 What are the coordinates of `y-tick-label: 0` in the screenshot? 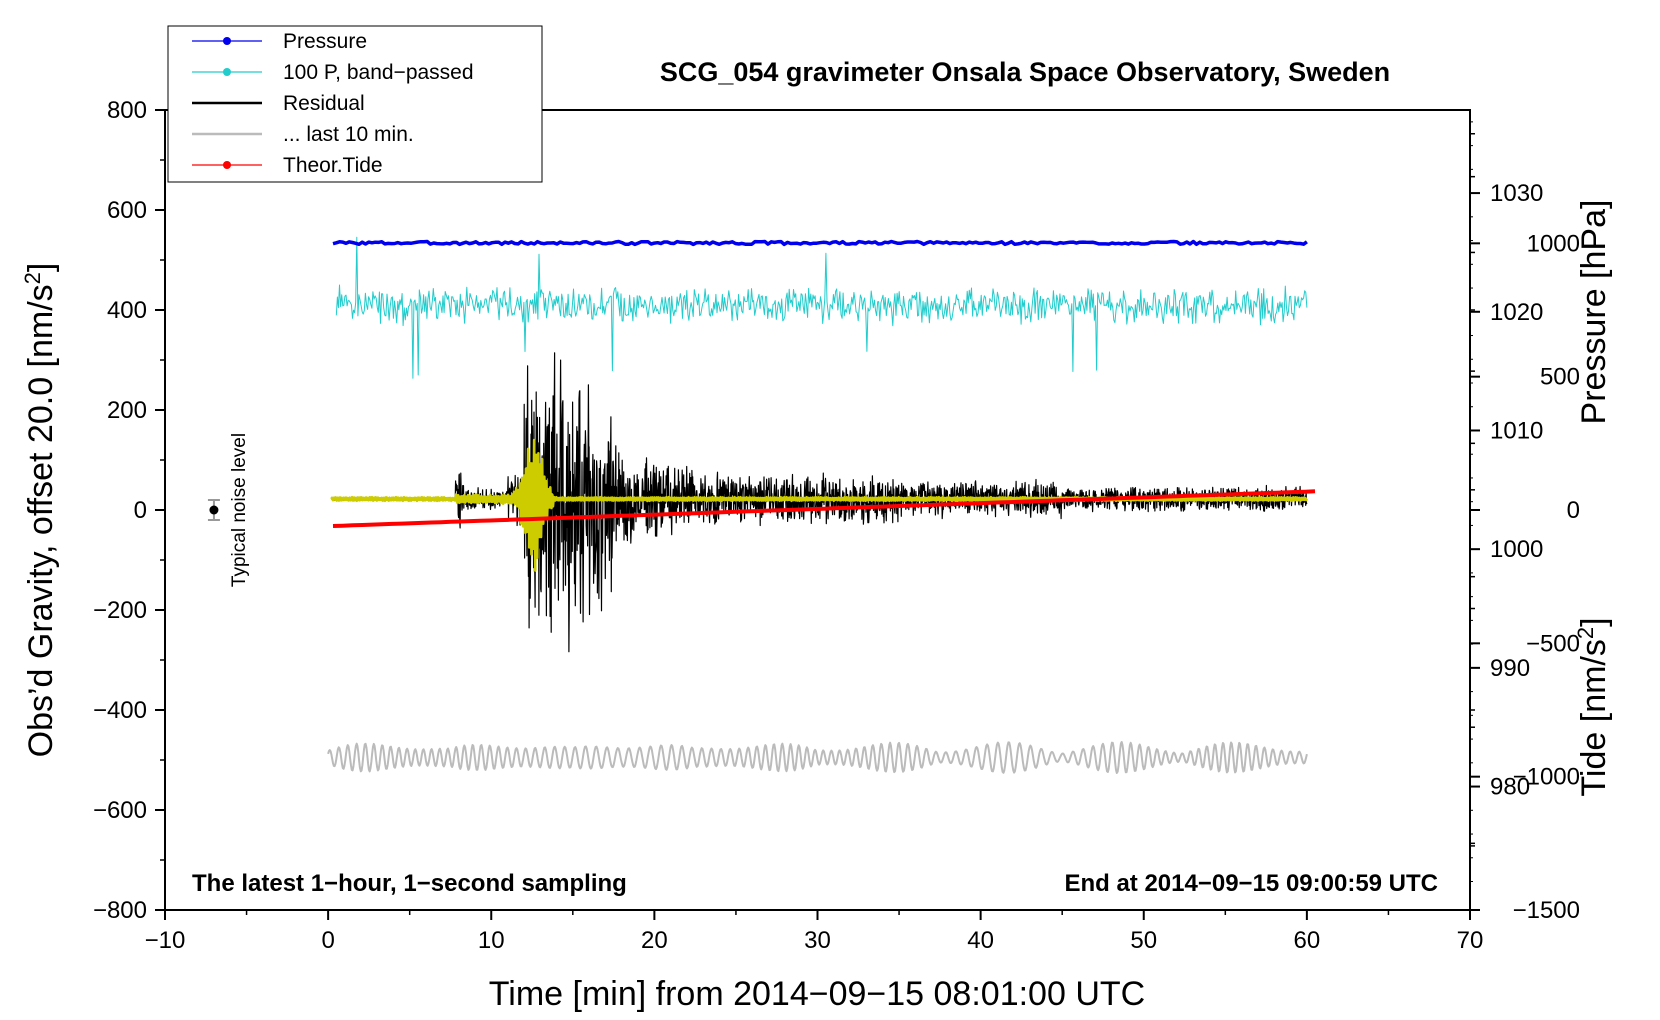 It's located at (140, 510).